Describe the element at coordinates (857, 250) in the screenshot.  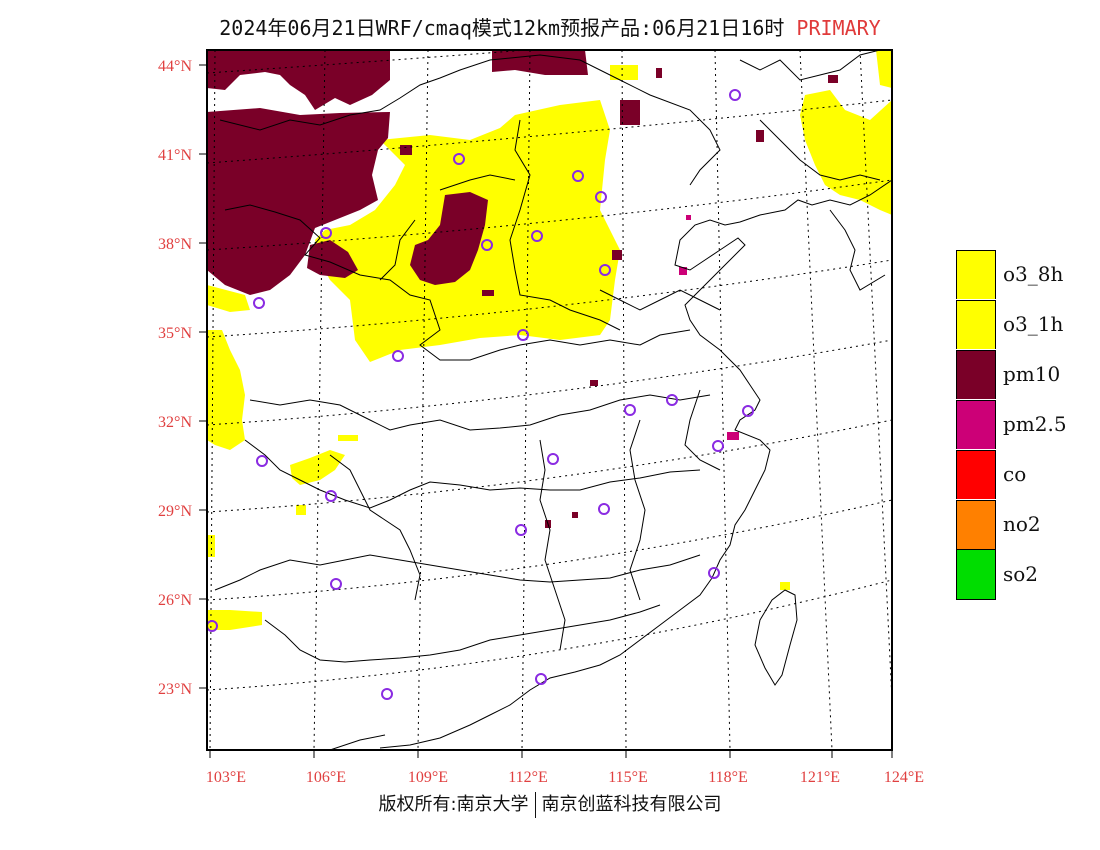
I see `province-p` at that location.